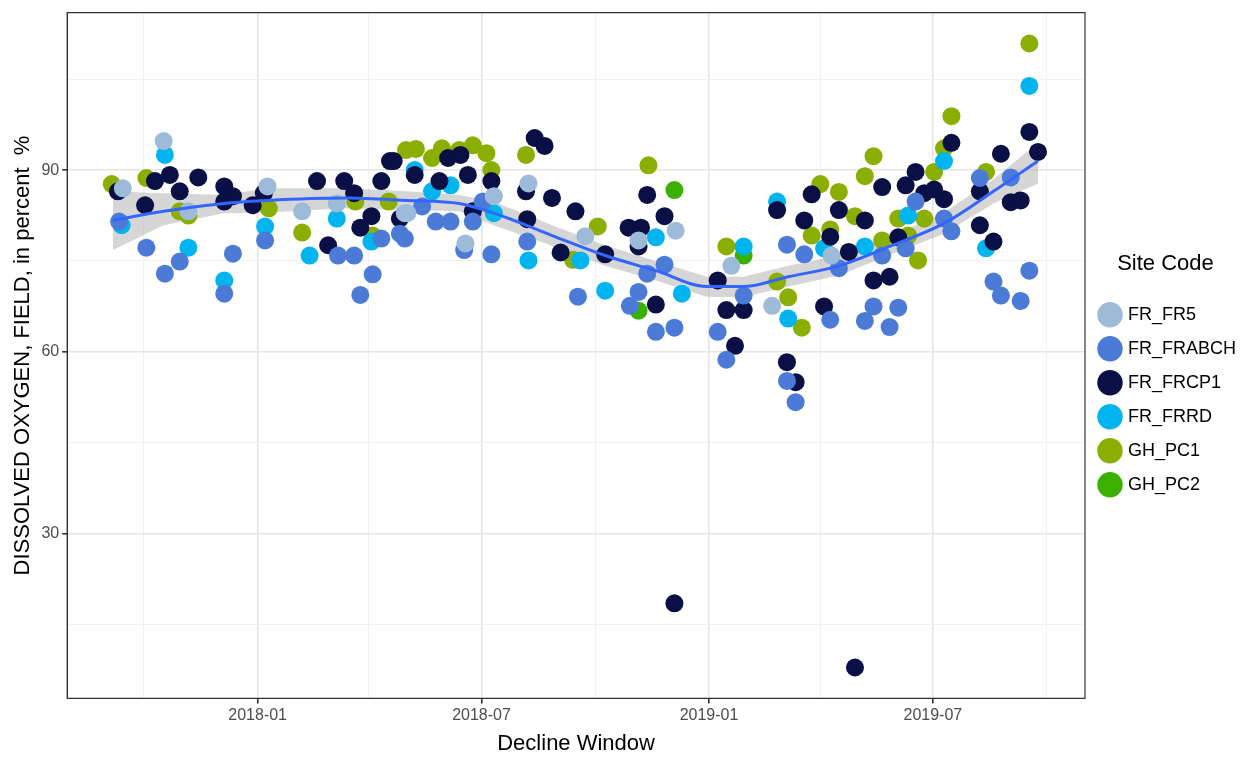 The image size is (1256, 763). Describe the element at coordinates (1182, 348) in the screenshot. I see `legend-label: FR_FRABCH` at that location.